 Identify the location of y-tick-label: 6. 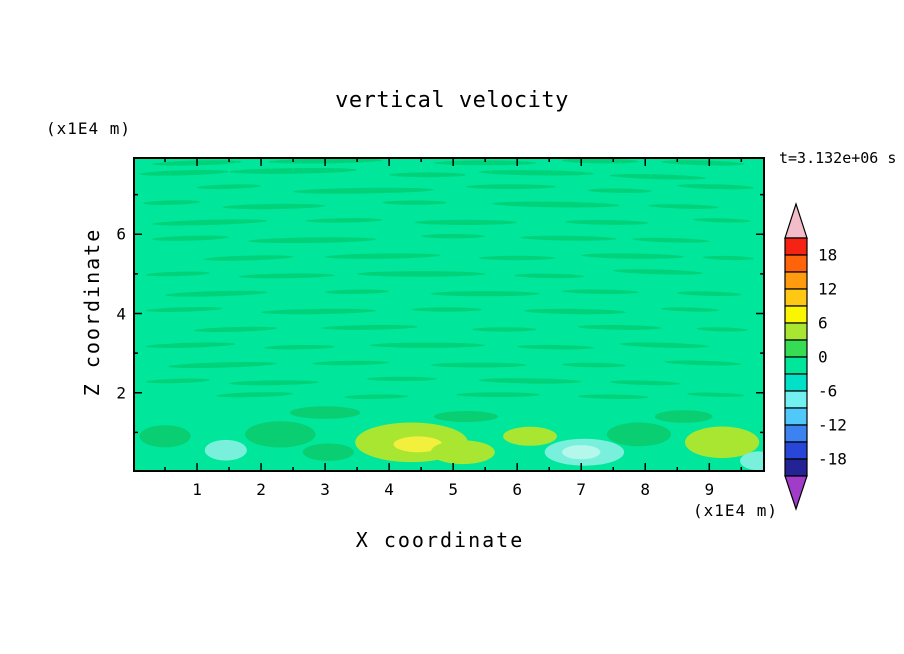
(121, 234).